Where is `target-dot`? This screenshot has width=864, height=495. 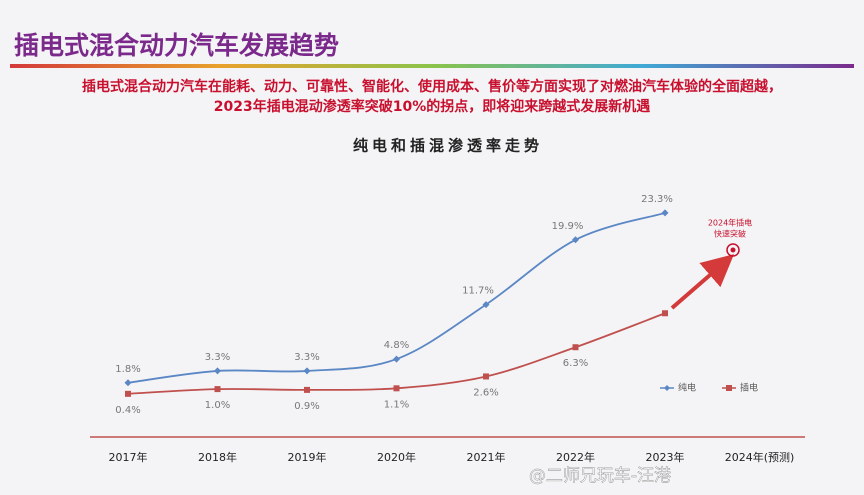
target-dot is located at coordinates (733, 250).